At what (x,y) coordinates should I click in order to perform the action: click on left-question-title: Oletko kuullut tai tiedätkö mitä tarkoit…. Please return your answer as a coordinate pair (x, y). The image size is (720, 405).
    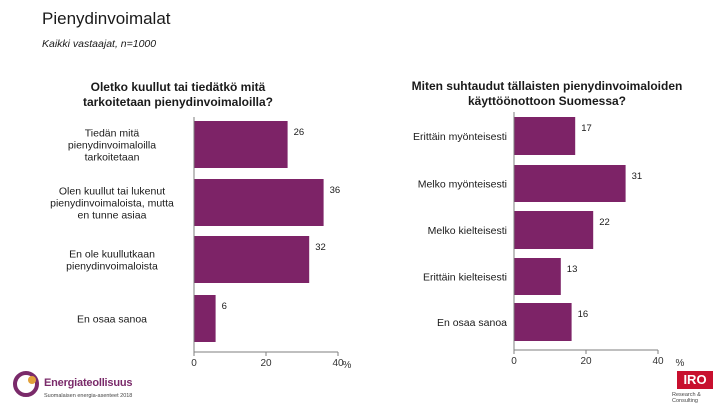
    Looking at the image, I should click on (178, 94).